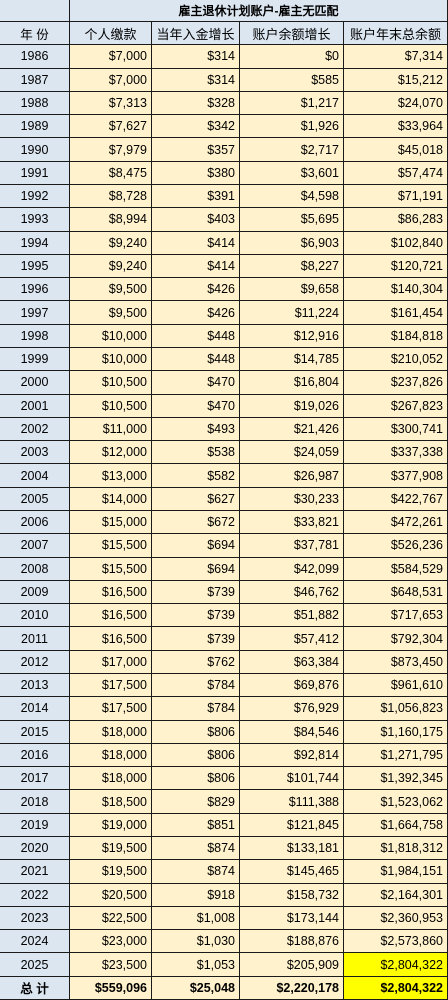 The width and height of the screenshot is (448, 1000). What do you see at coordinates (292, 290) in the screenshot?
I see `value-cell: $9,658` at bounding box center [292, 290].